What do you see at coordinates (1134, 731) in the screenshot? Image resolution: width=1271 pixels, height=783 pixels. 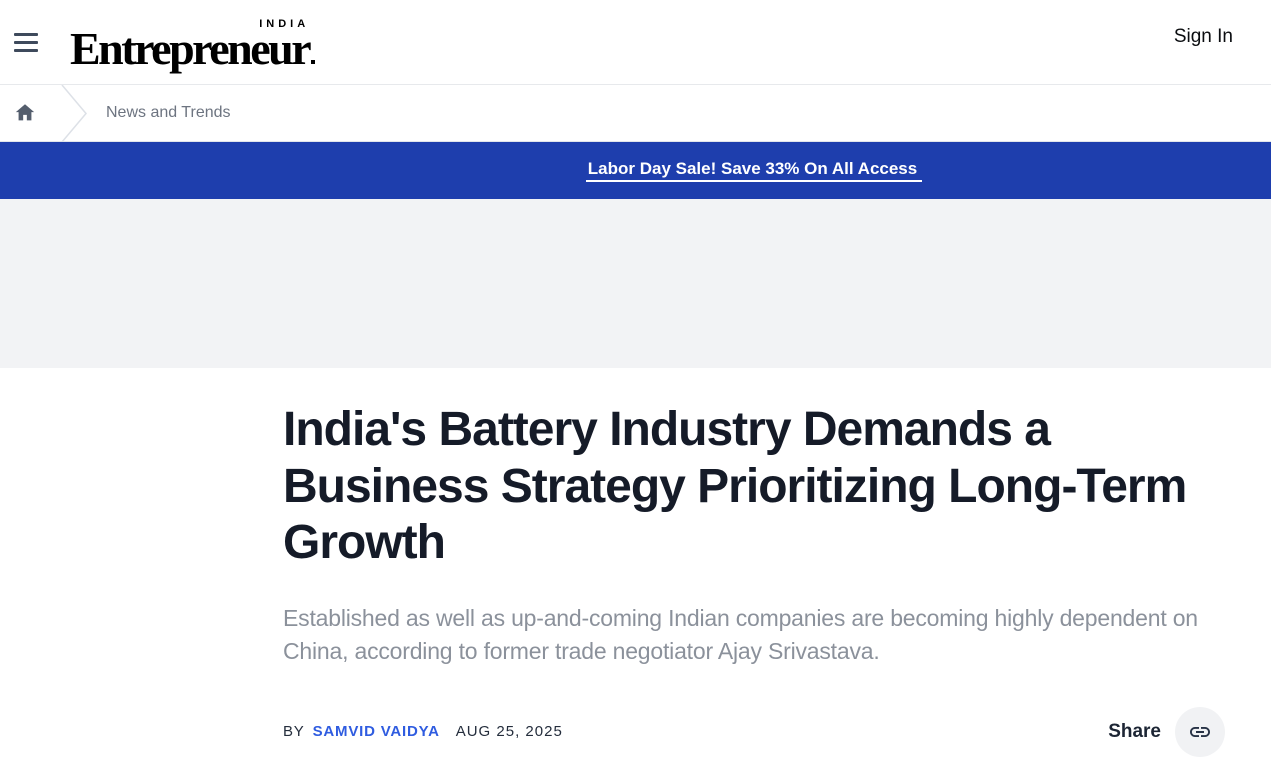 I see `share-label: Share` at bounding box center [1134, 731].